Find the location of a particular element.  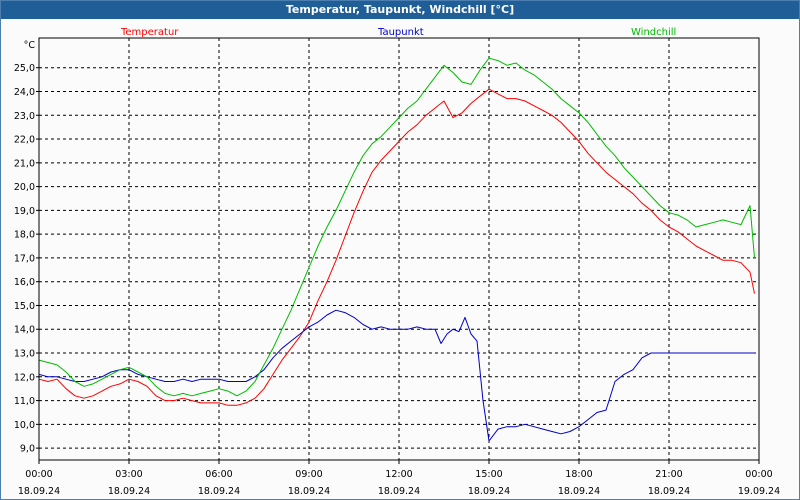

x-tick-date: 19.09.24 is located at coordinates (759, 491).